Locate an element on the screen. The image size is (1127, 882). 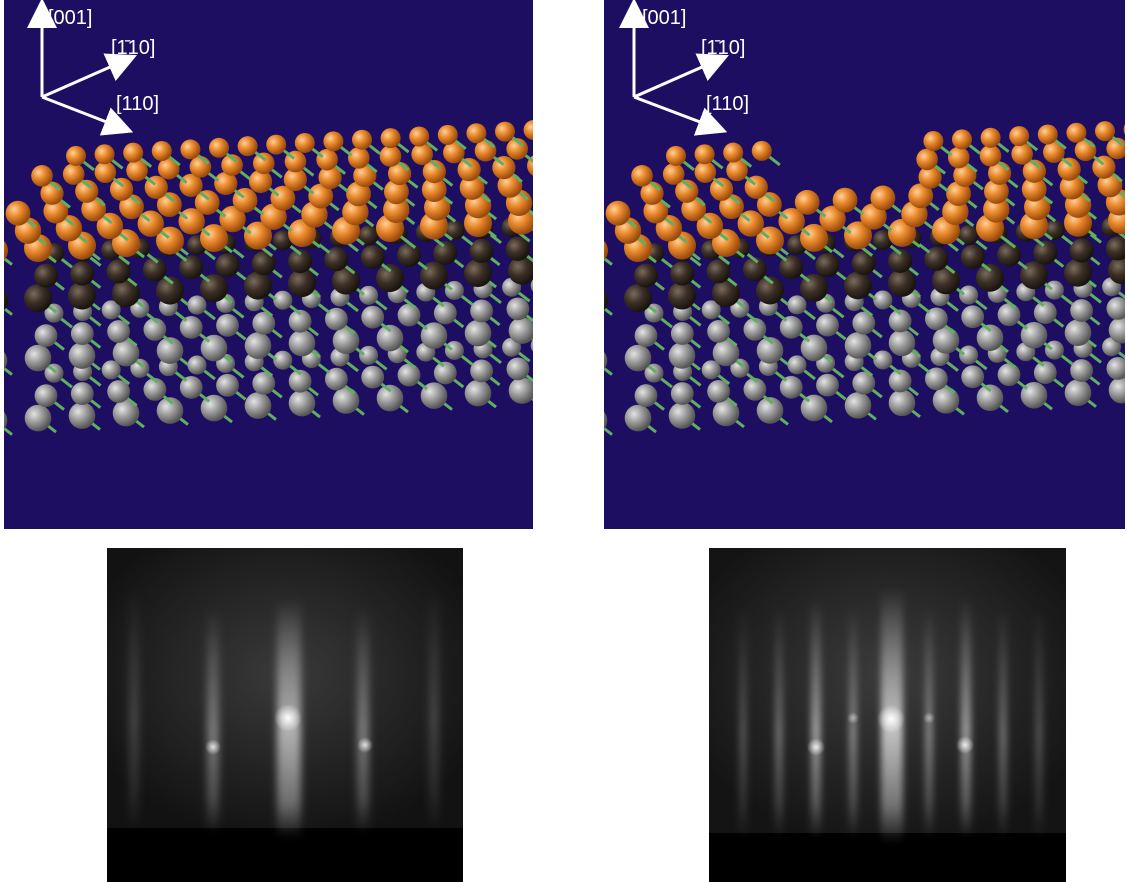
axis-110-label: [110] is located at coordinates (727, 104).